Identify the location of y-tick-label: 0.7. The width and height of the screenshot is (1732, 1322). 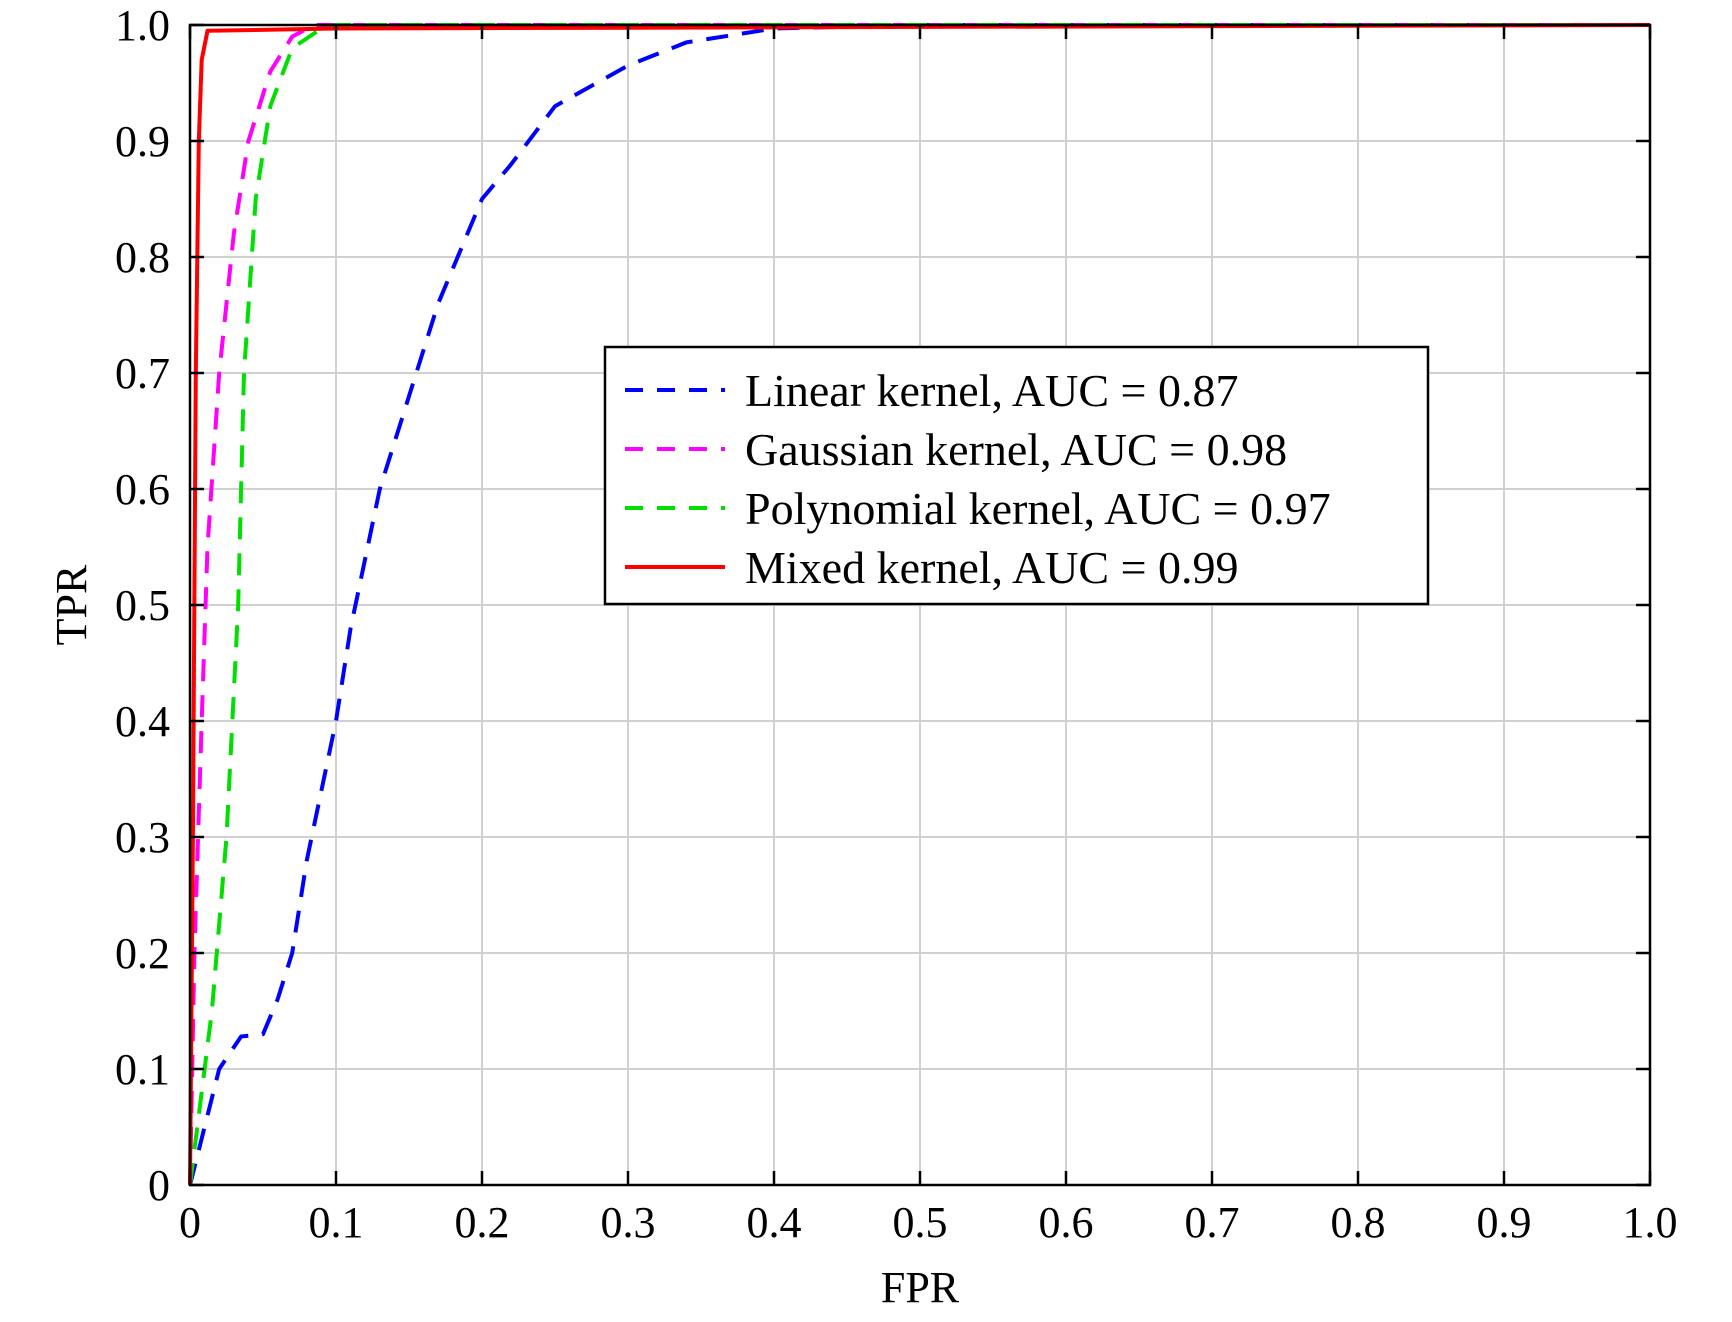
(142, 373).